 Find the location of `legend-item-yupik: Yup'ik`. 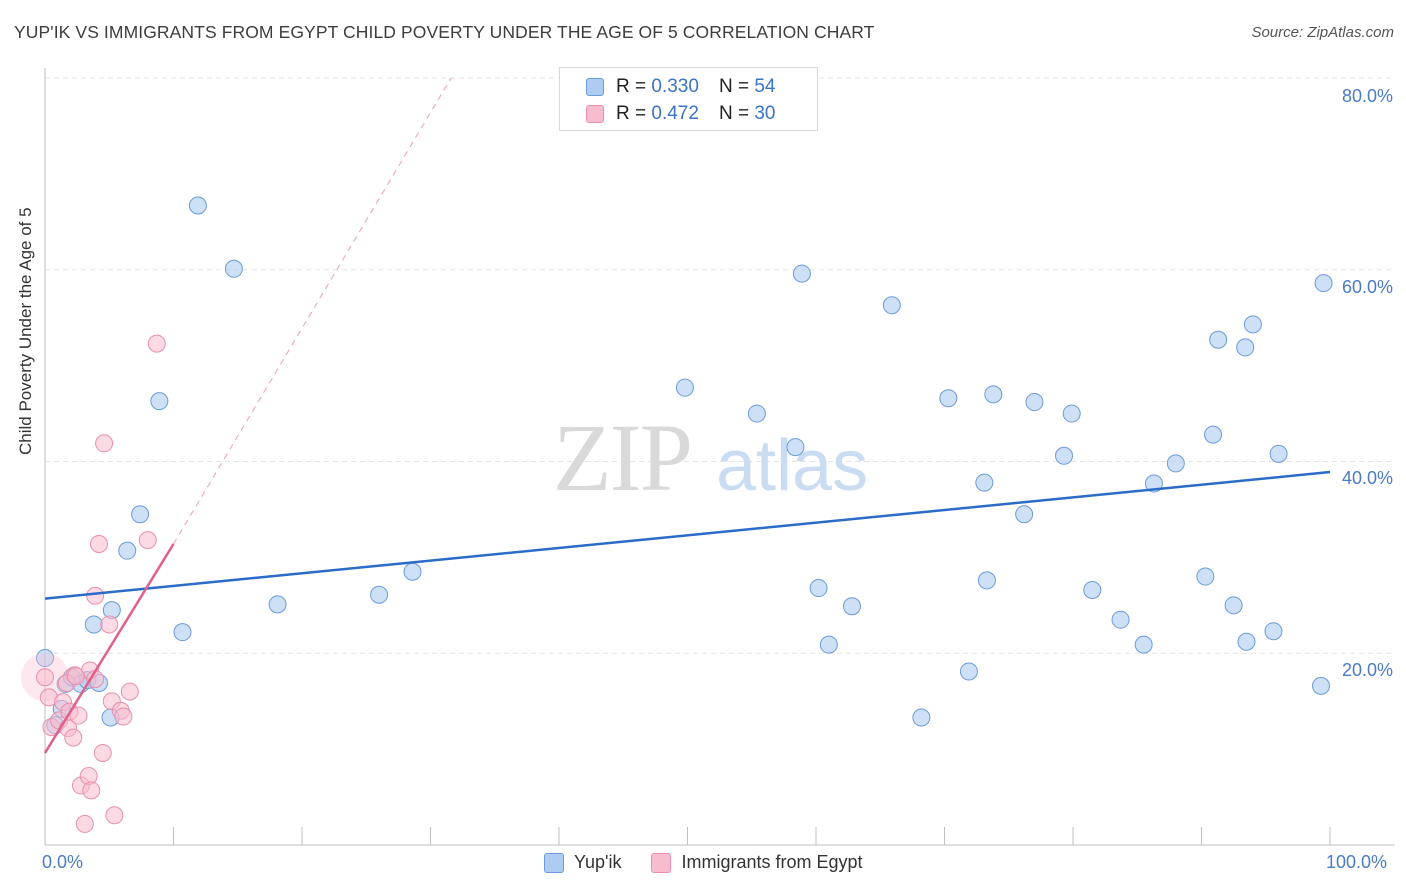

legend-item-yupik: Yup'ik is located at coordinates (582, 862).